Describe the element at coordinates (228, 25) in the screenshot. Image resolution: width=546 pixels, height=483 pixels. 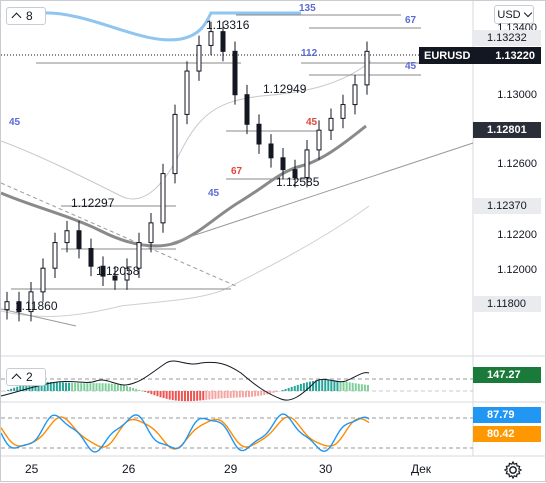
I see `price-annotation: 1.13316` at that location.